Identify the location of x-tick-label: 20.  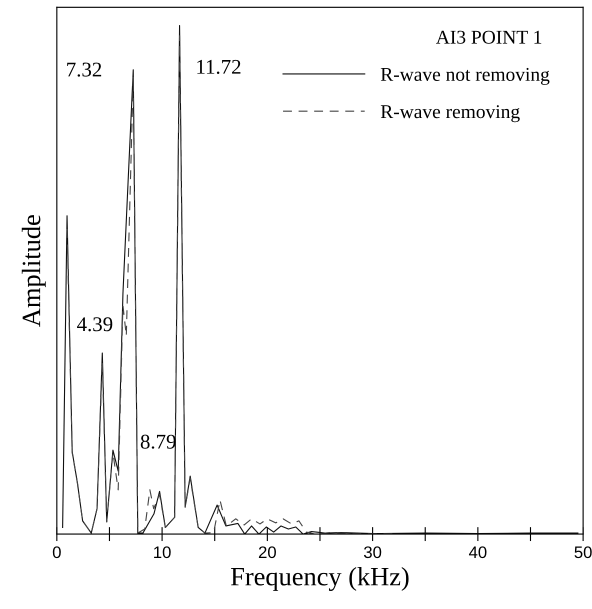
(267, 552).